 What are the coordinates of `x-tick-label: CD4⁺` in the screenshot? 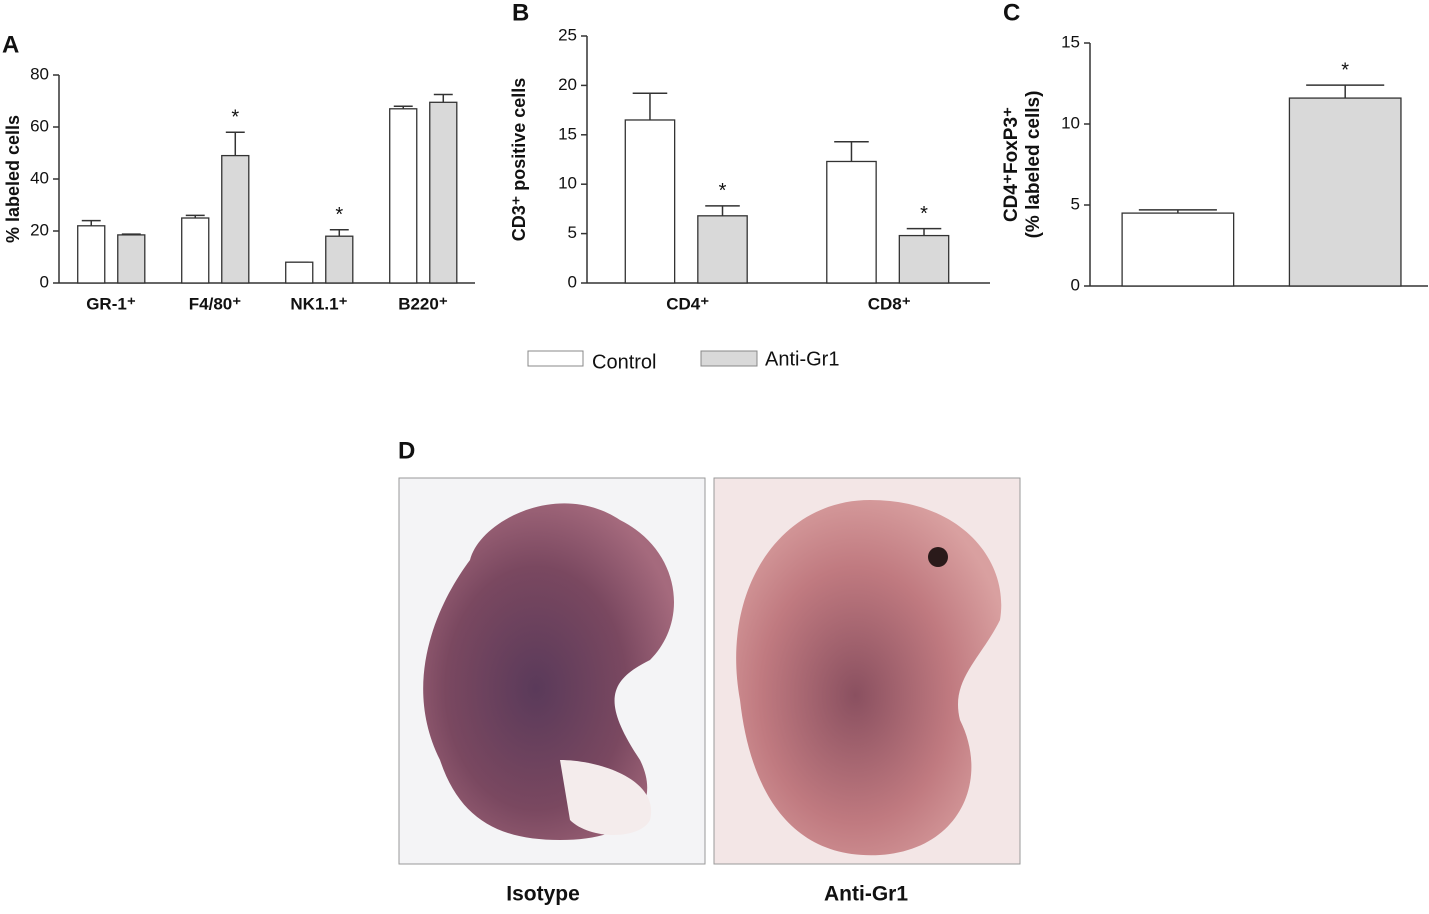 It's located at (687, 303).